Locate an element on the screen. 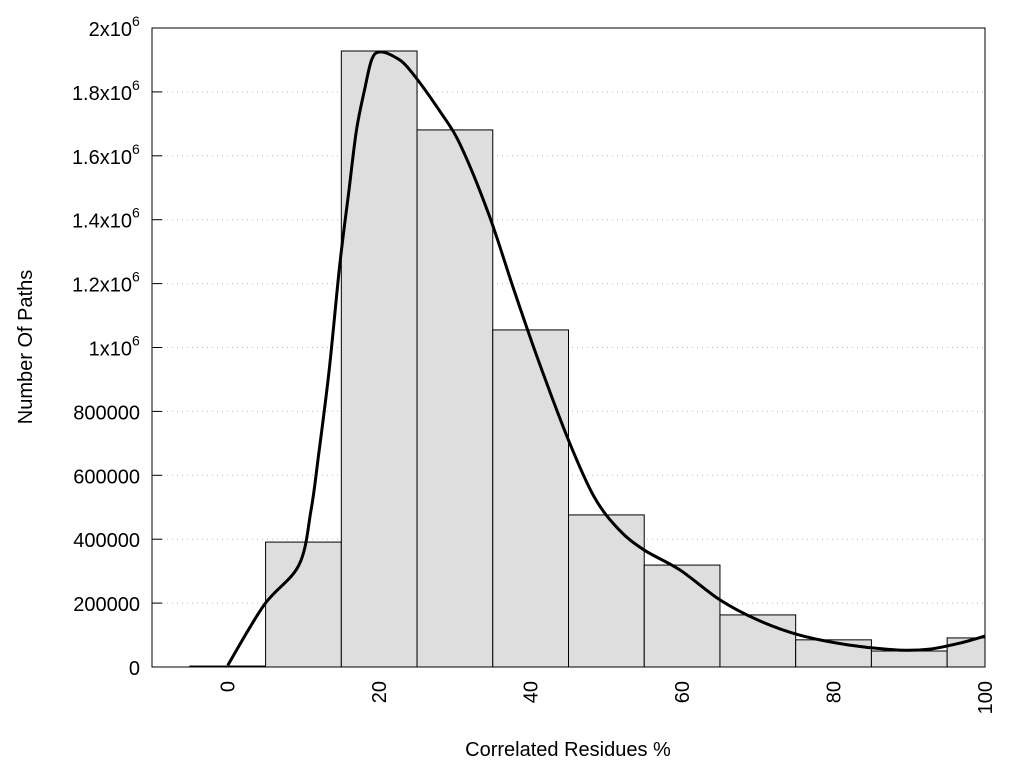 The image size is (1024, 773). y-tick-label: 1.8x10 is located at coordinates (102, 94).